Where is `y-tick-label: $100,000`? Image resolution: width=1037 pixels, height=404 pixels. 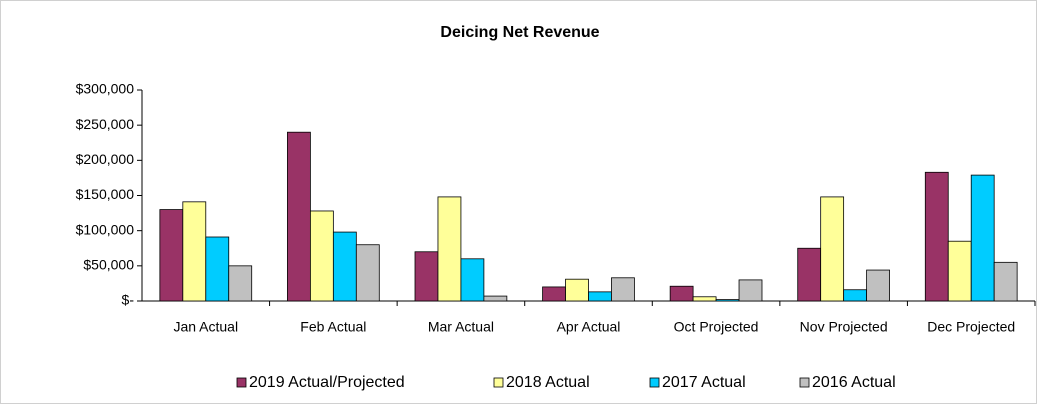 y-tick-label: $100,000 is located at coordinates (105, 229).